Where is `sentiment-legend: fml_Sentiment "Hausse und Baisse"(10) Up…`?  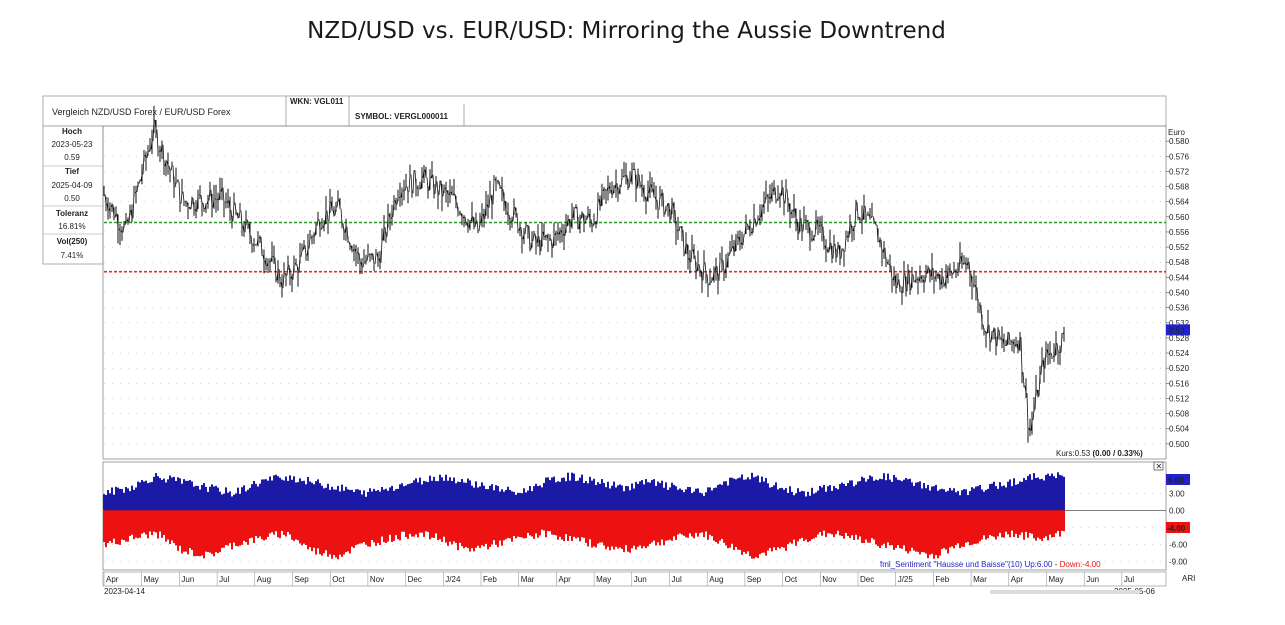 sentiment-legend: fml_Sentiment "Hausse und Baisse"(10) Up… is located at coordinates (990, 564).